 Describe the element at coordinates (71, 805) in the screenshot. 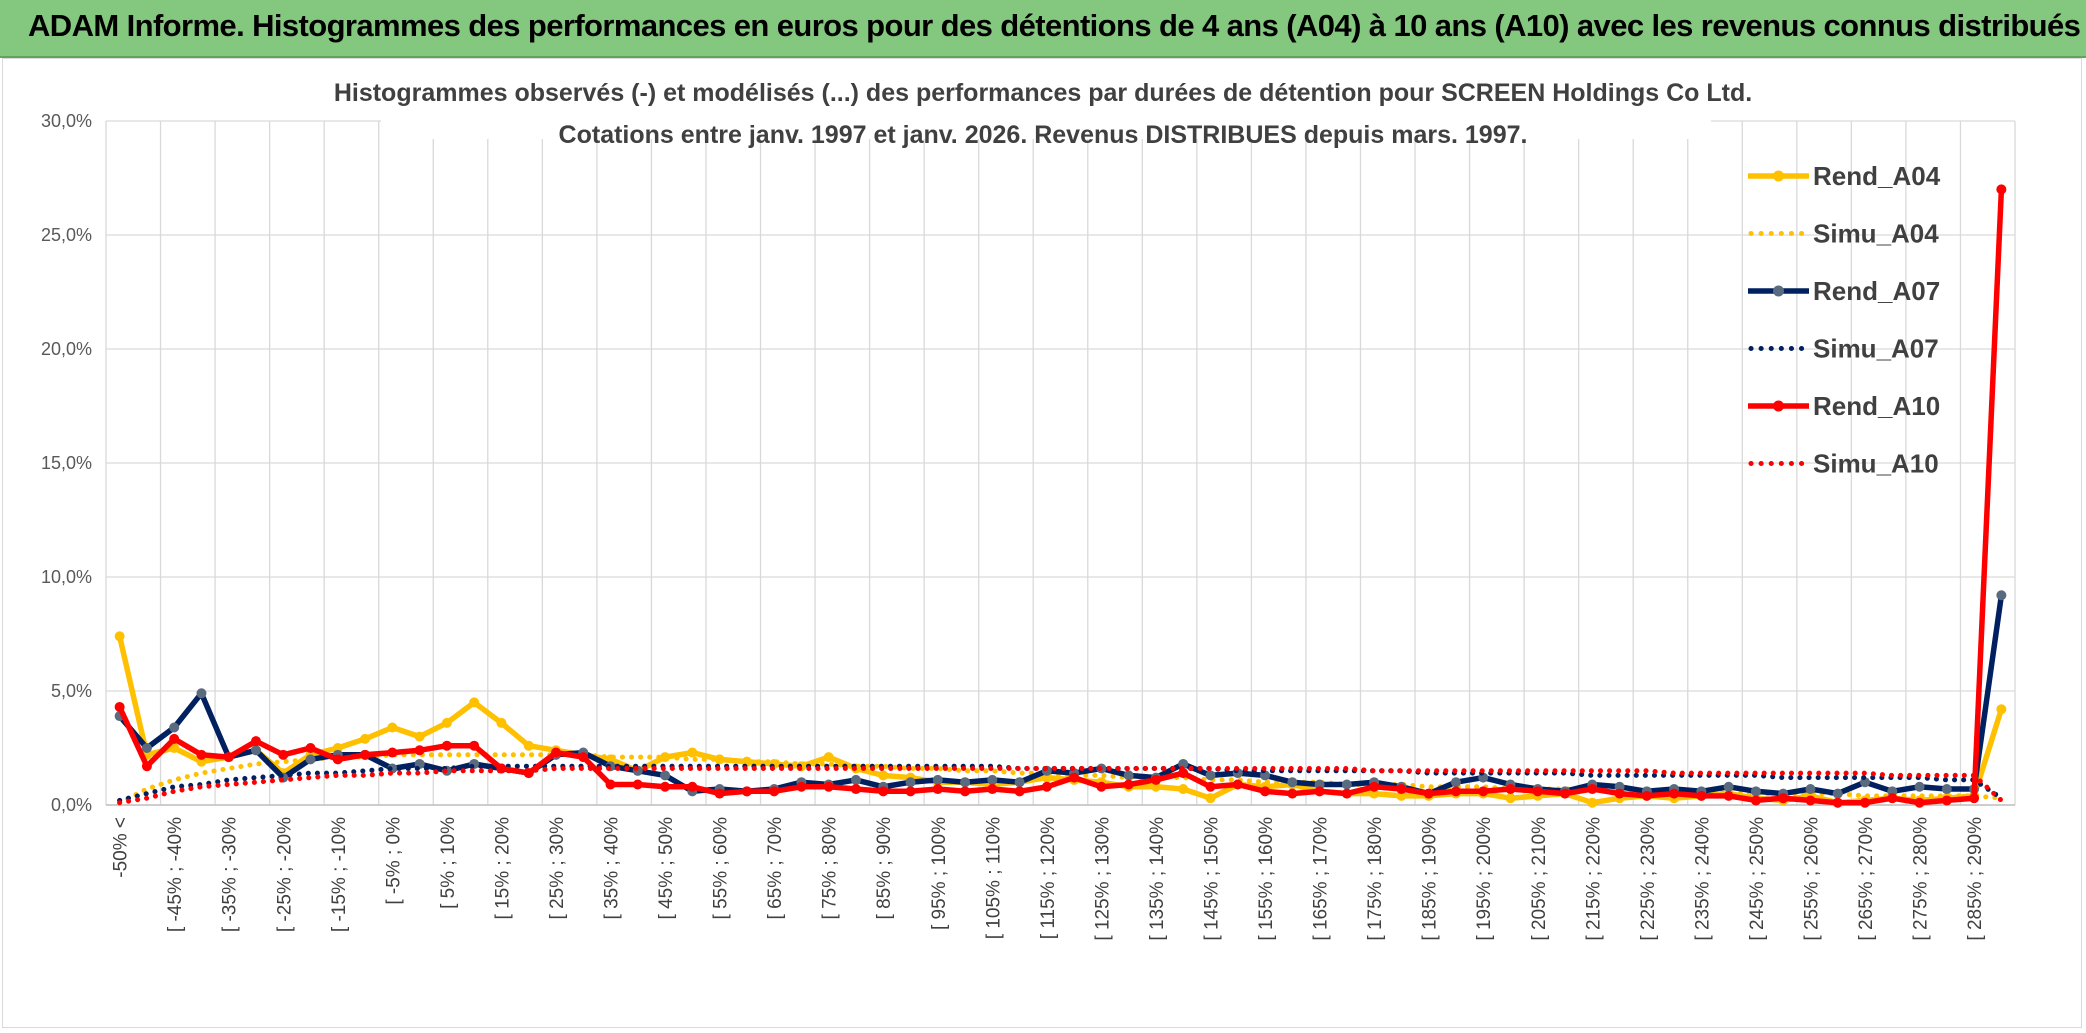

I see `y-tick-label: 0,0%` at that location.